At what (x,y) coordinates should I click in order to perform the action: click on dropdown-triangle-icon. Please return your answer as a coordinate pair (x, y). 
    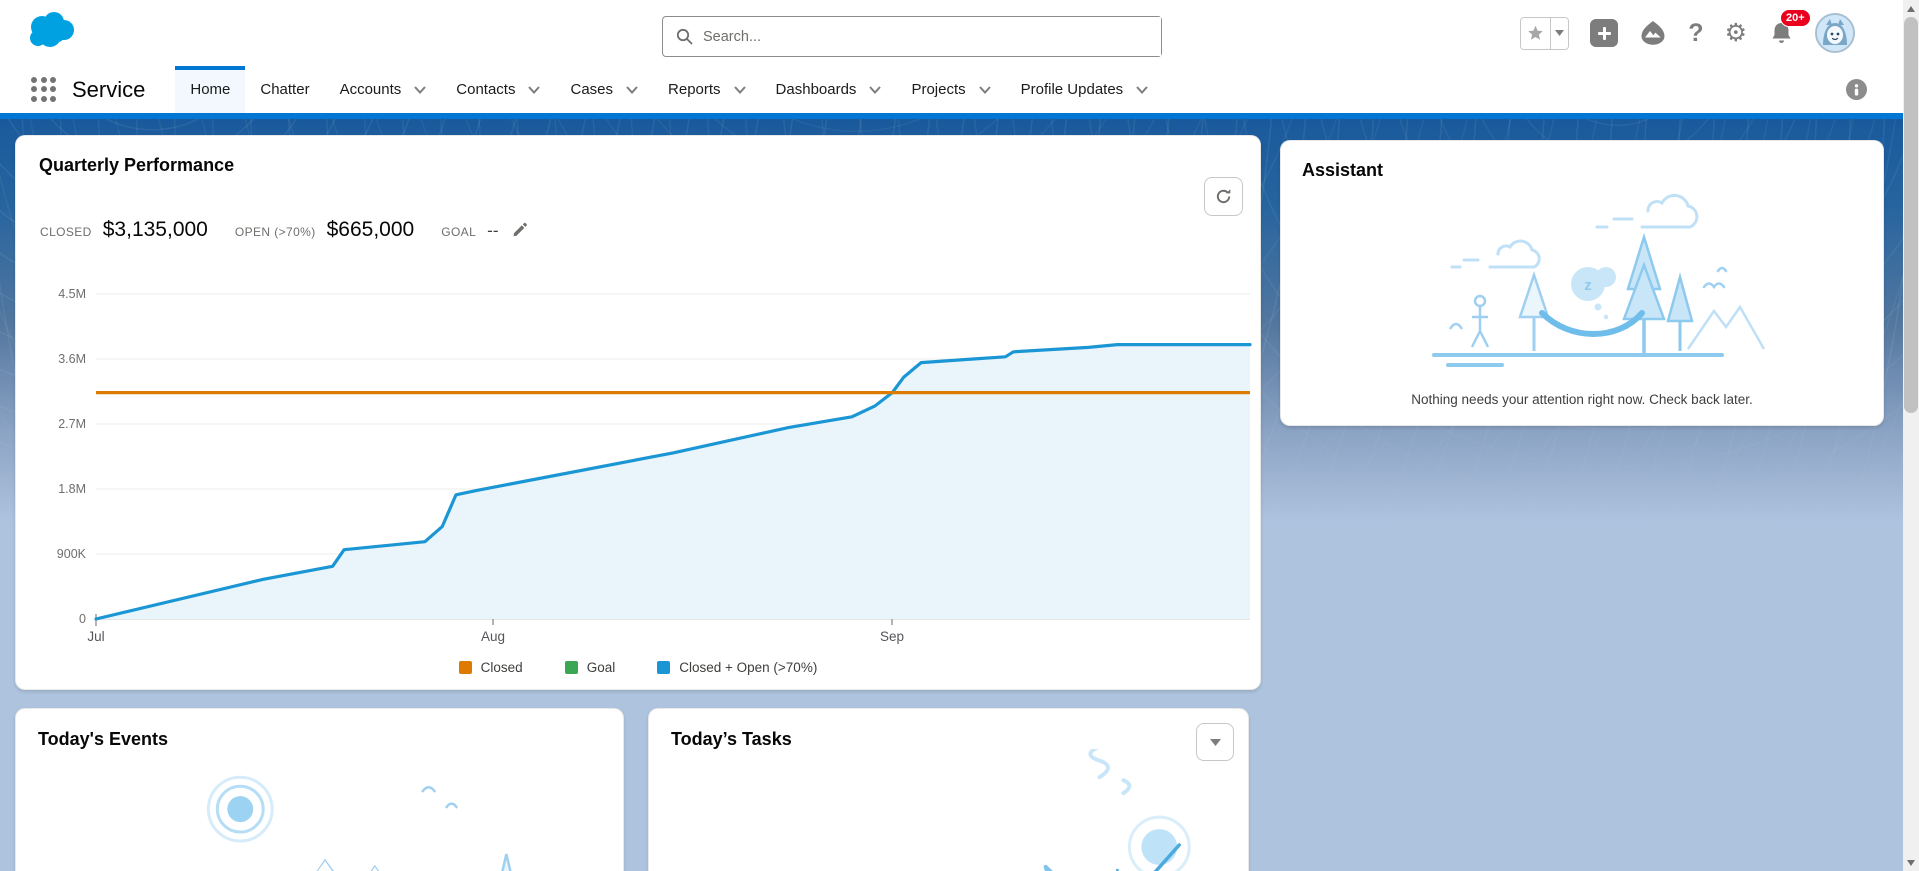
    Looking at the image, I should click on (1215, 742).